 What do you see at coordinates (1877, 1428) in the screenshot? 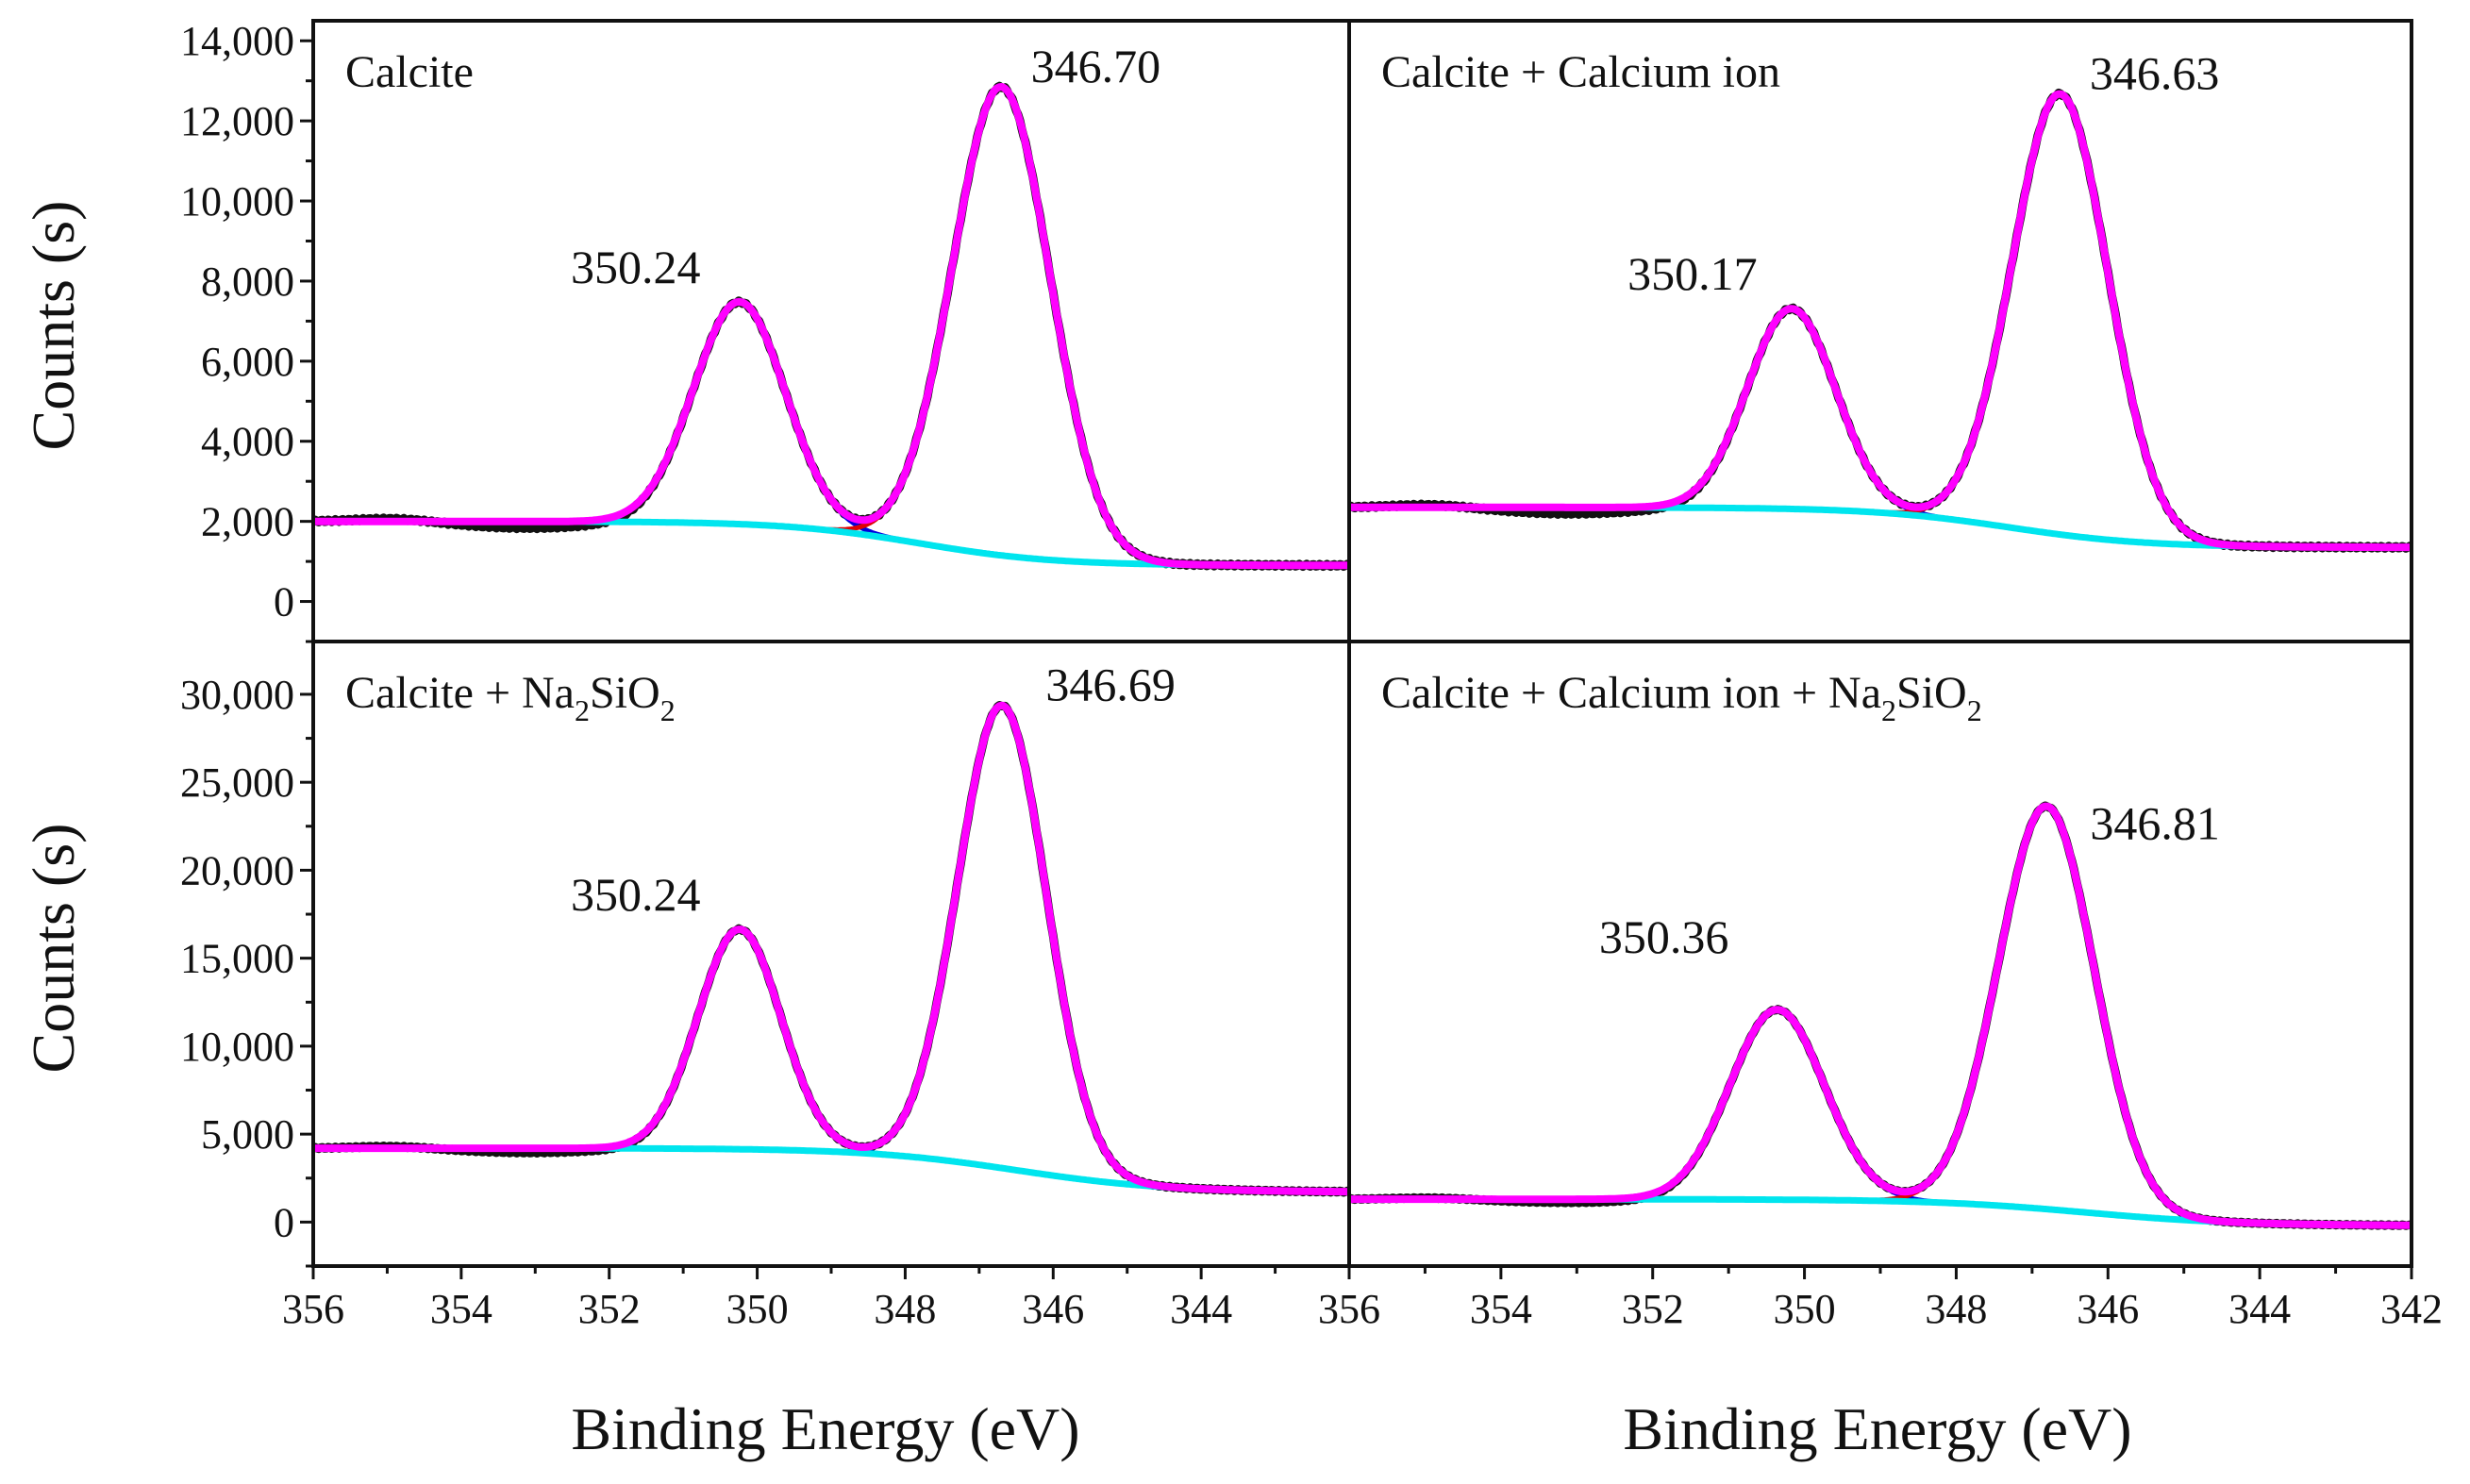
I see `x-axis-title-right: Binding Energy (eV)` at bounding box center [1877, 1428].